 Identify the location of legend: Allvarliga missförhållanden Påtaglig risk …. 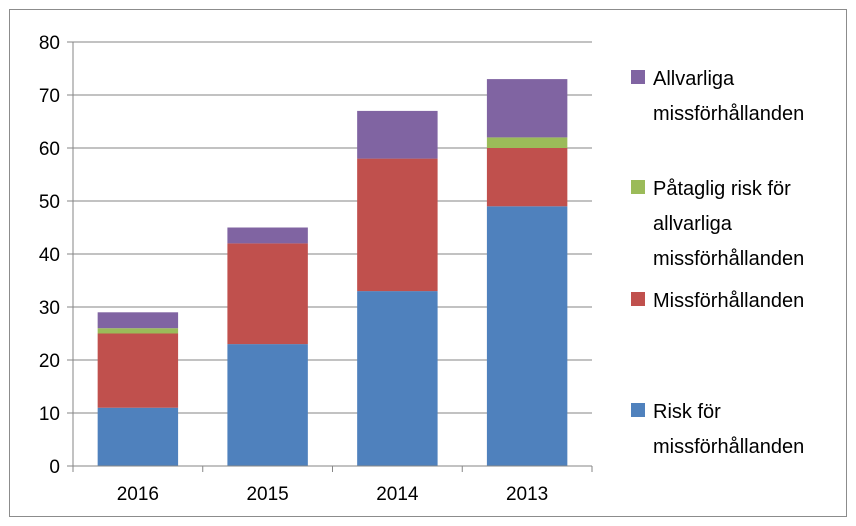
(717, 263).